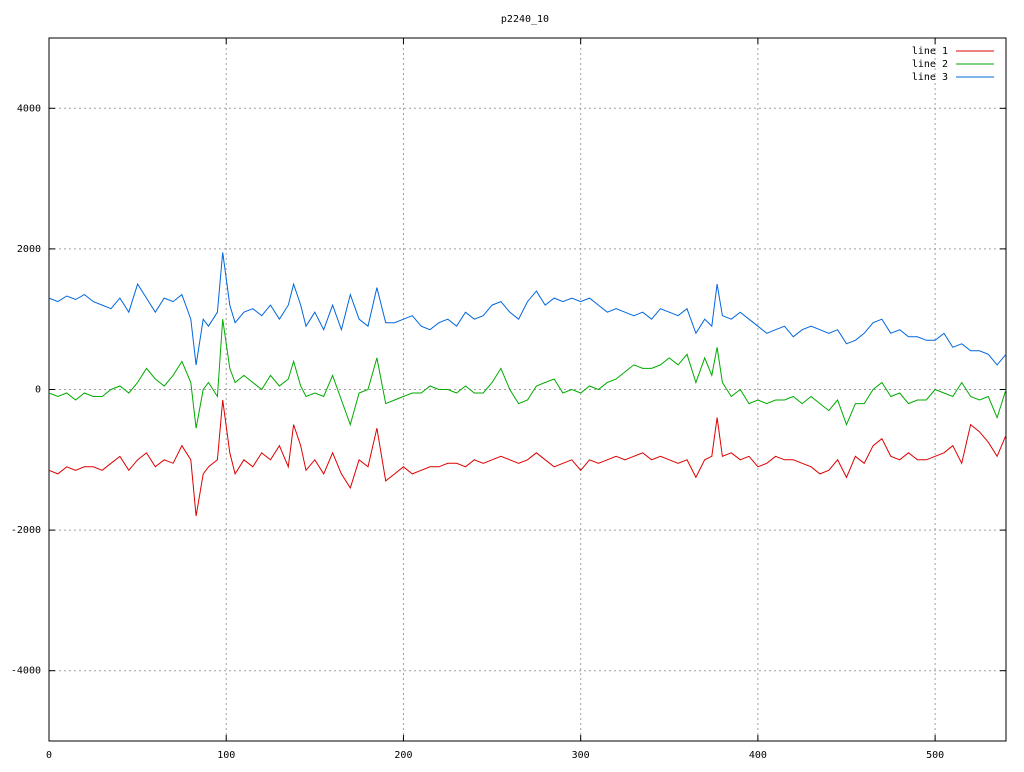 This screenshot has width=1024, height=772. What do you see at coordinates (26, 530) in the screenshot?
I see `y-tick-label: -2000` at bounding box center [26, 530].